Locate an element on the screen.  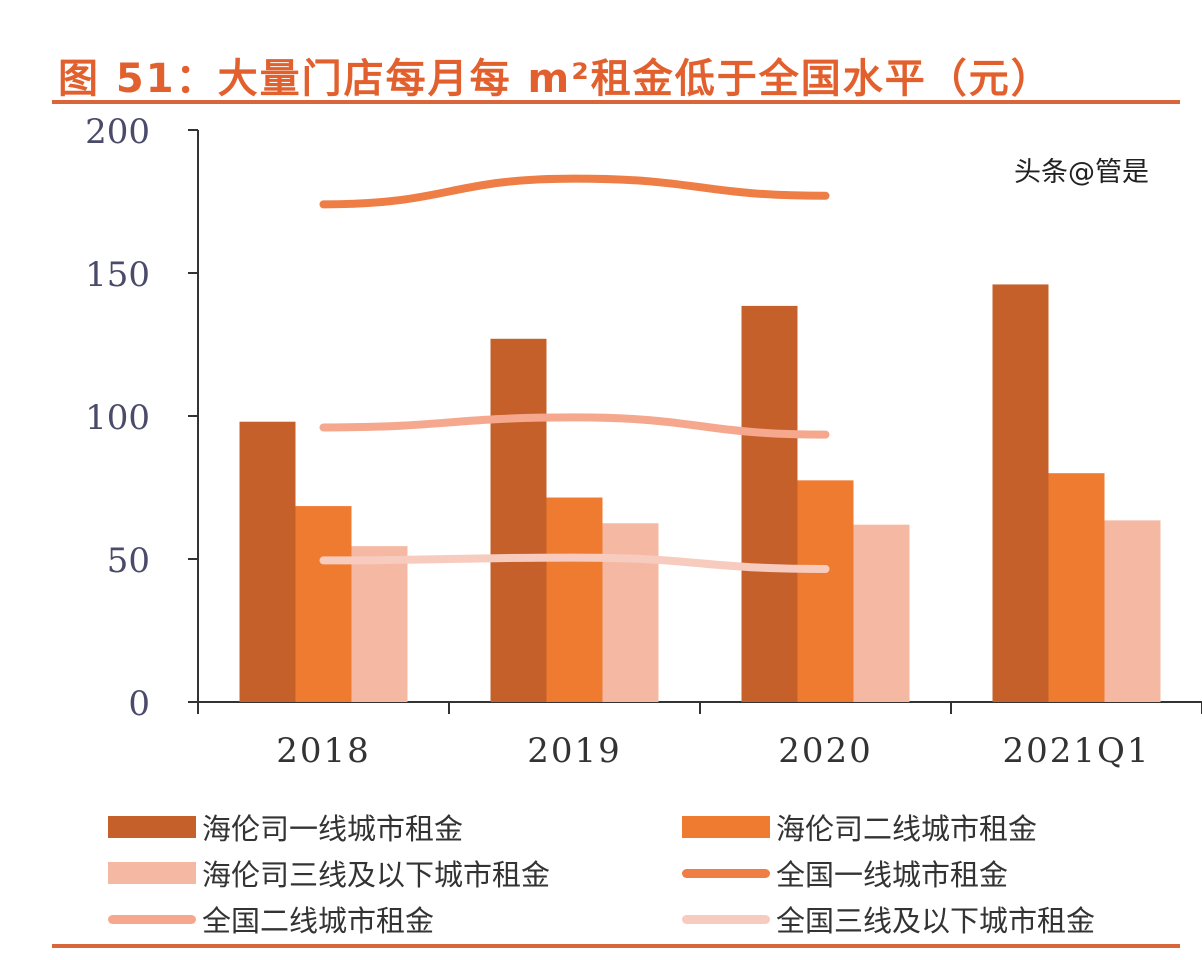
legend-item: 全国二线城市租金 is located at coordinates (271, 919).